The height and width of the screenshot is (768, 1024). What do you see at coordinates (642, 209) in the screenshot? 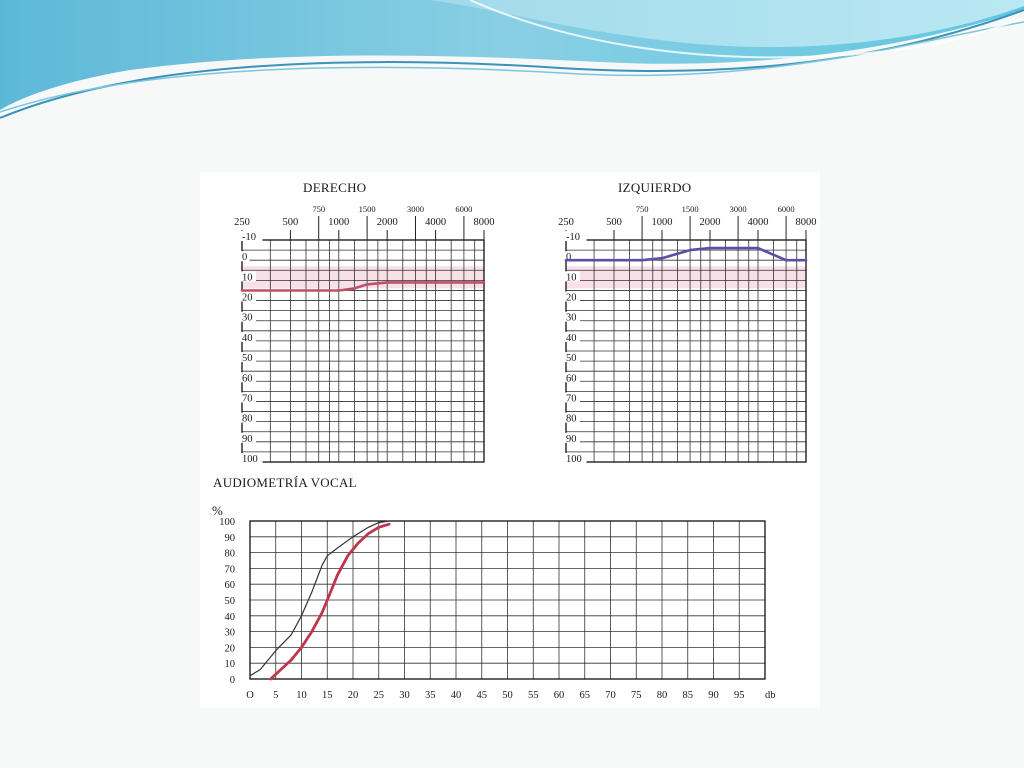
I see `izquierdo-x-minor-label: 750` at bounding box center [642, 209].